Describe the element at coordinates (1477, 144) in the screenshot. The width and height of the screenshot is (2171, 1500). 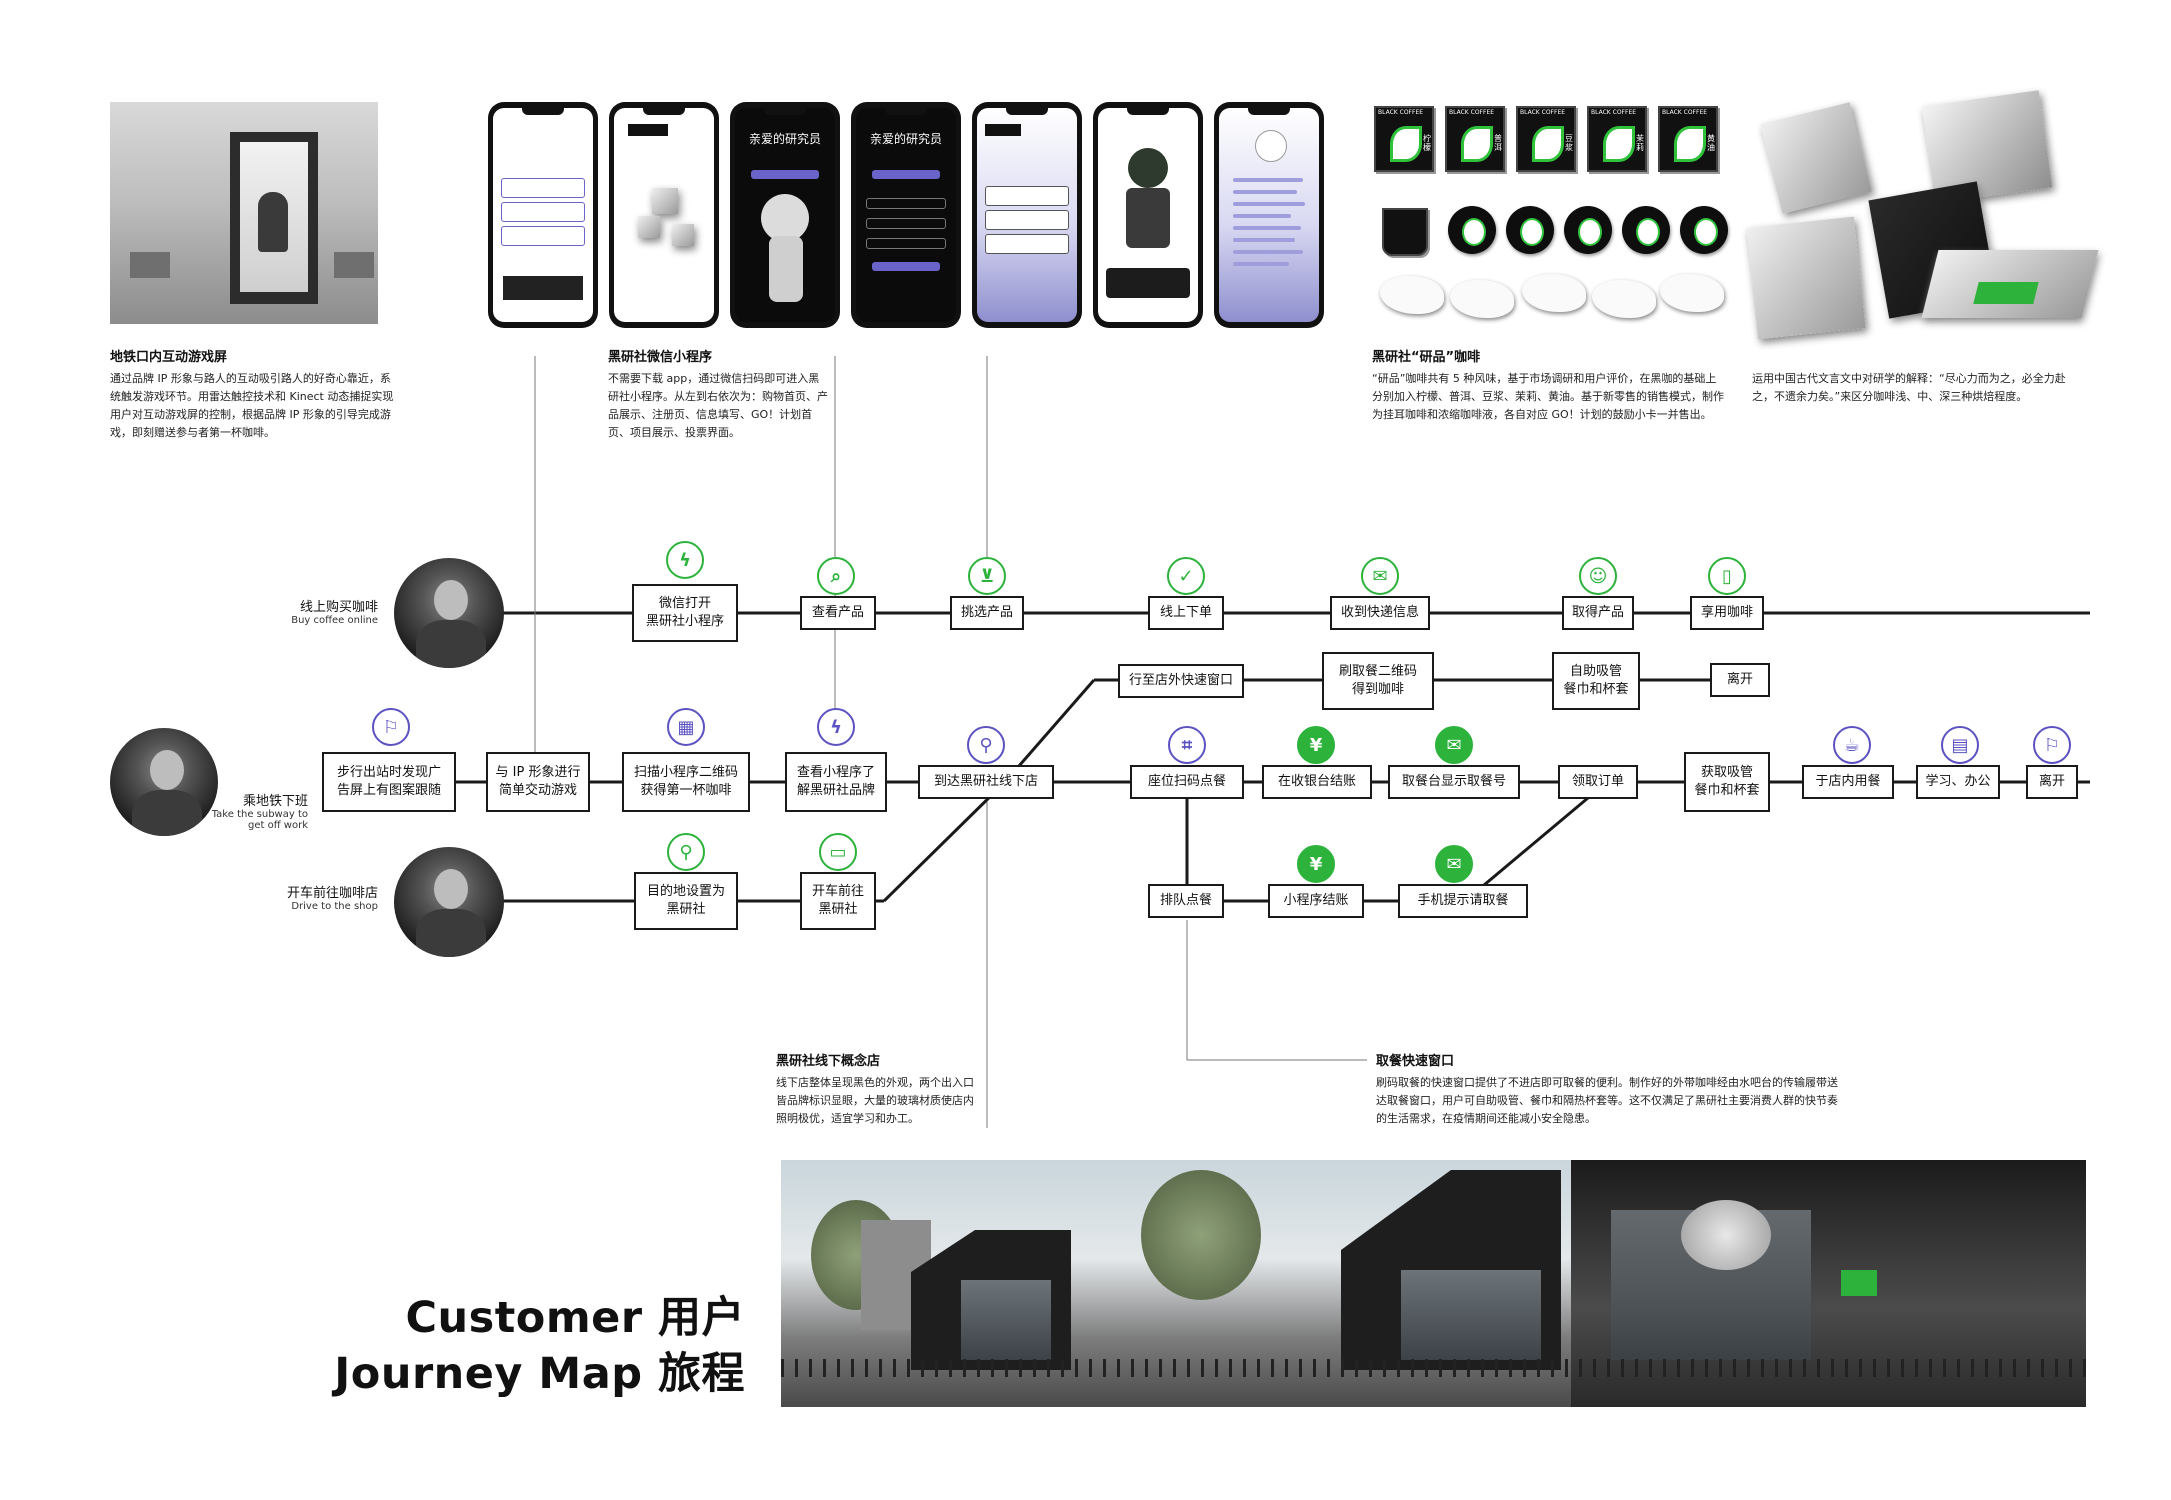
I see `flavor-leaf-icon` at that location.